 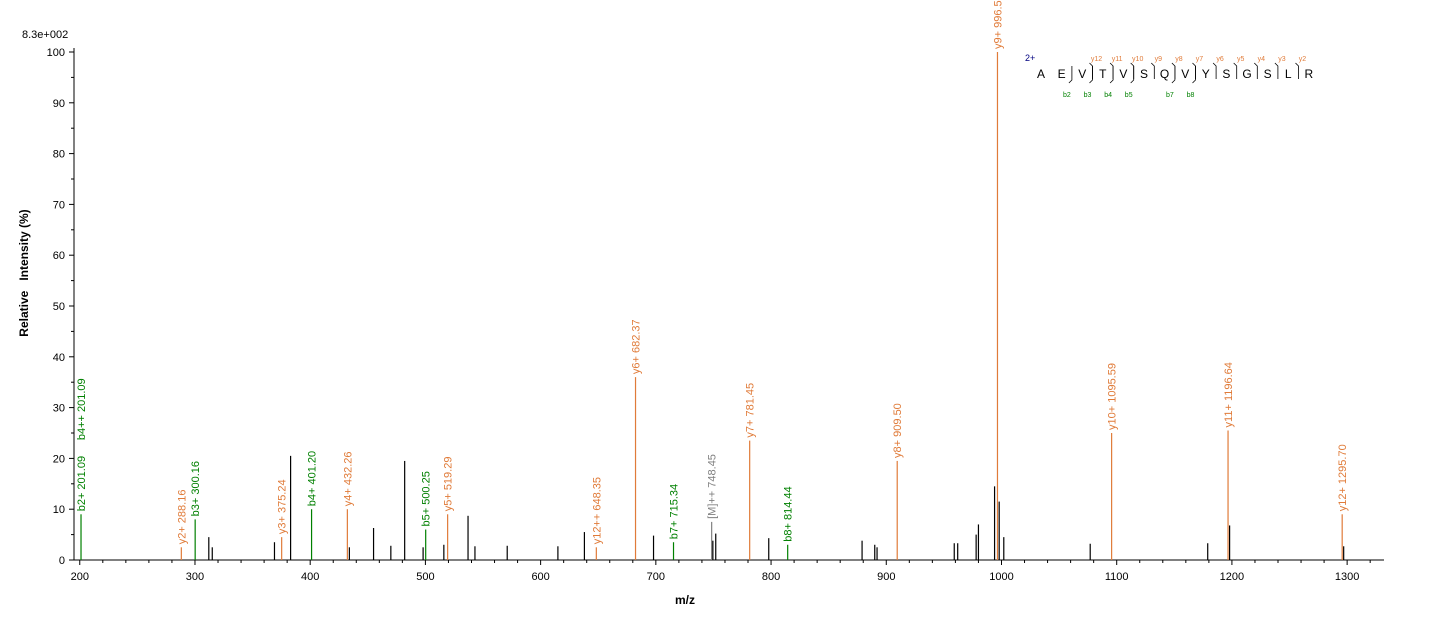 What do you see at coordinates (1303, 59) in the screenshot?
I see `y-ion-label: y2` at bounding box center [1303, 59].